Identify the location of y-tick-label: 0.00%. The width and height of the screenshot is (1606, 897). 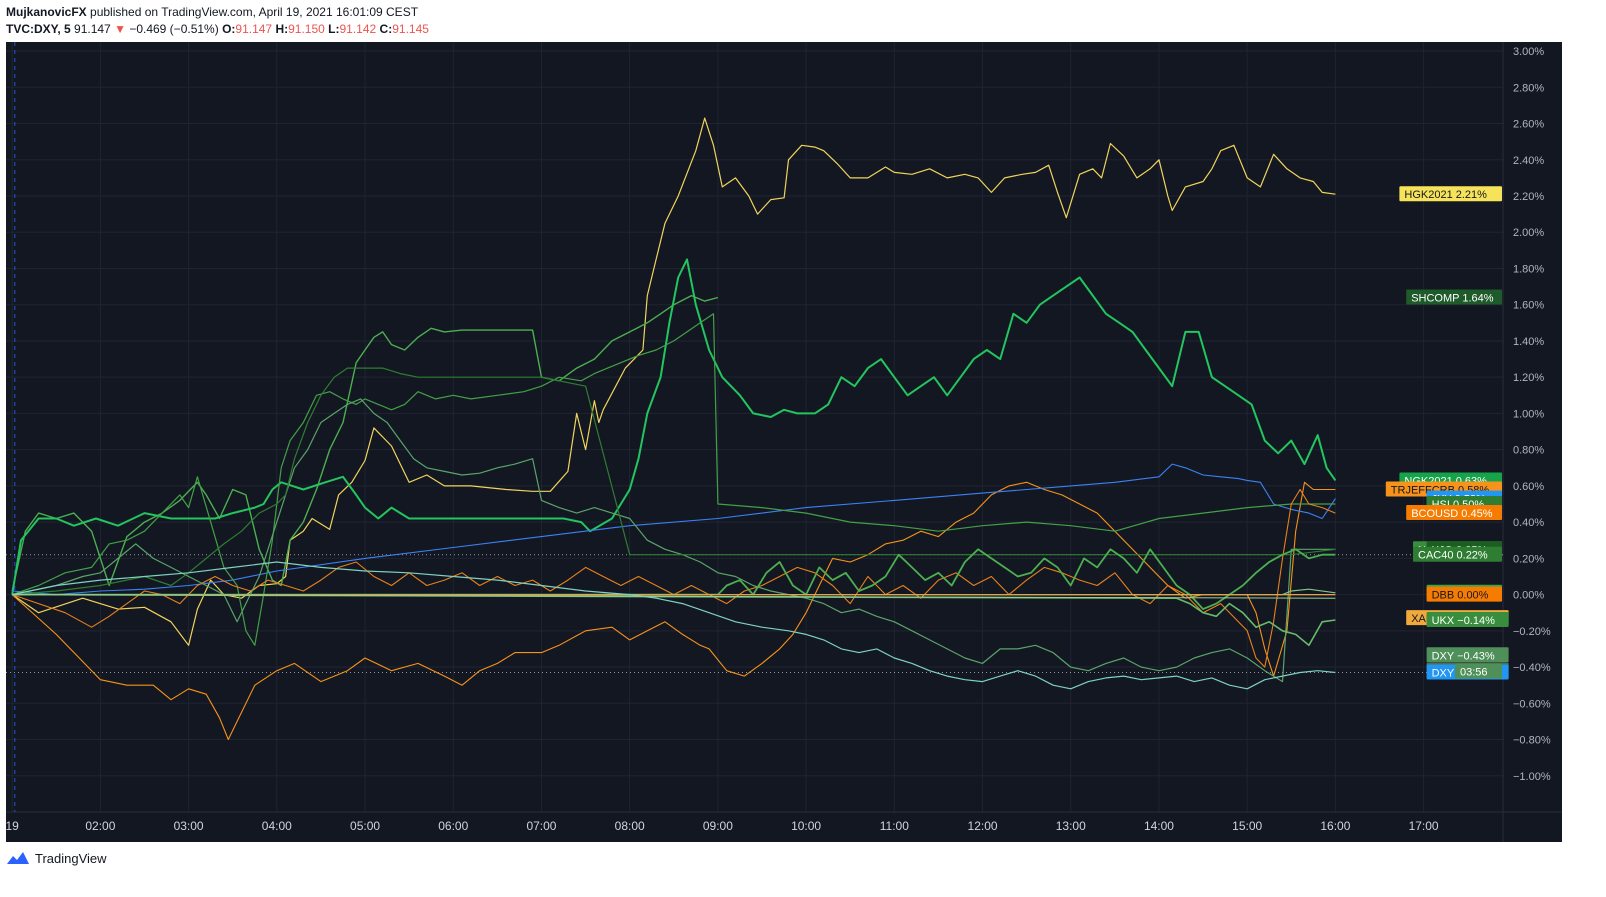
(1528, 596).